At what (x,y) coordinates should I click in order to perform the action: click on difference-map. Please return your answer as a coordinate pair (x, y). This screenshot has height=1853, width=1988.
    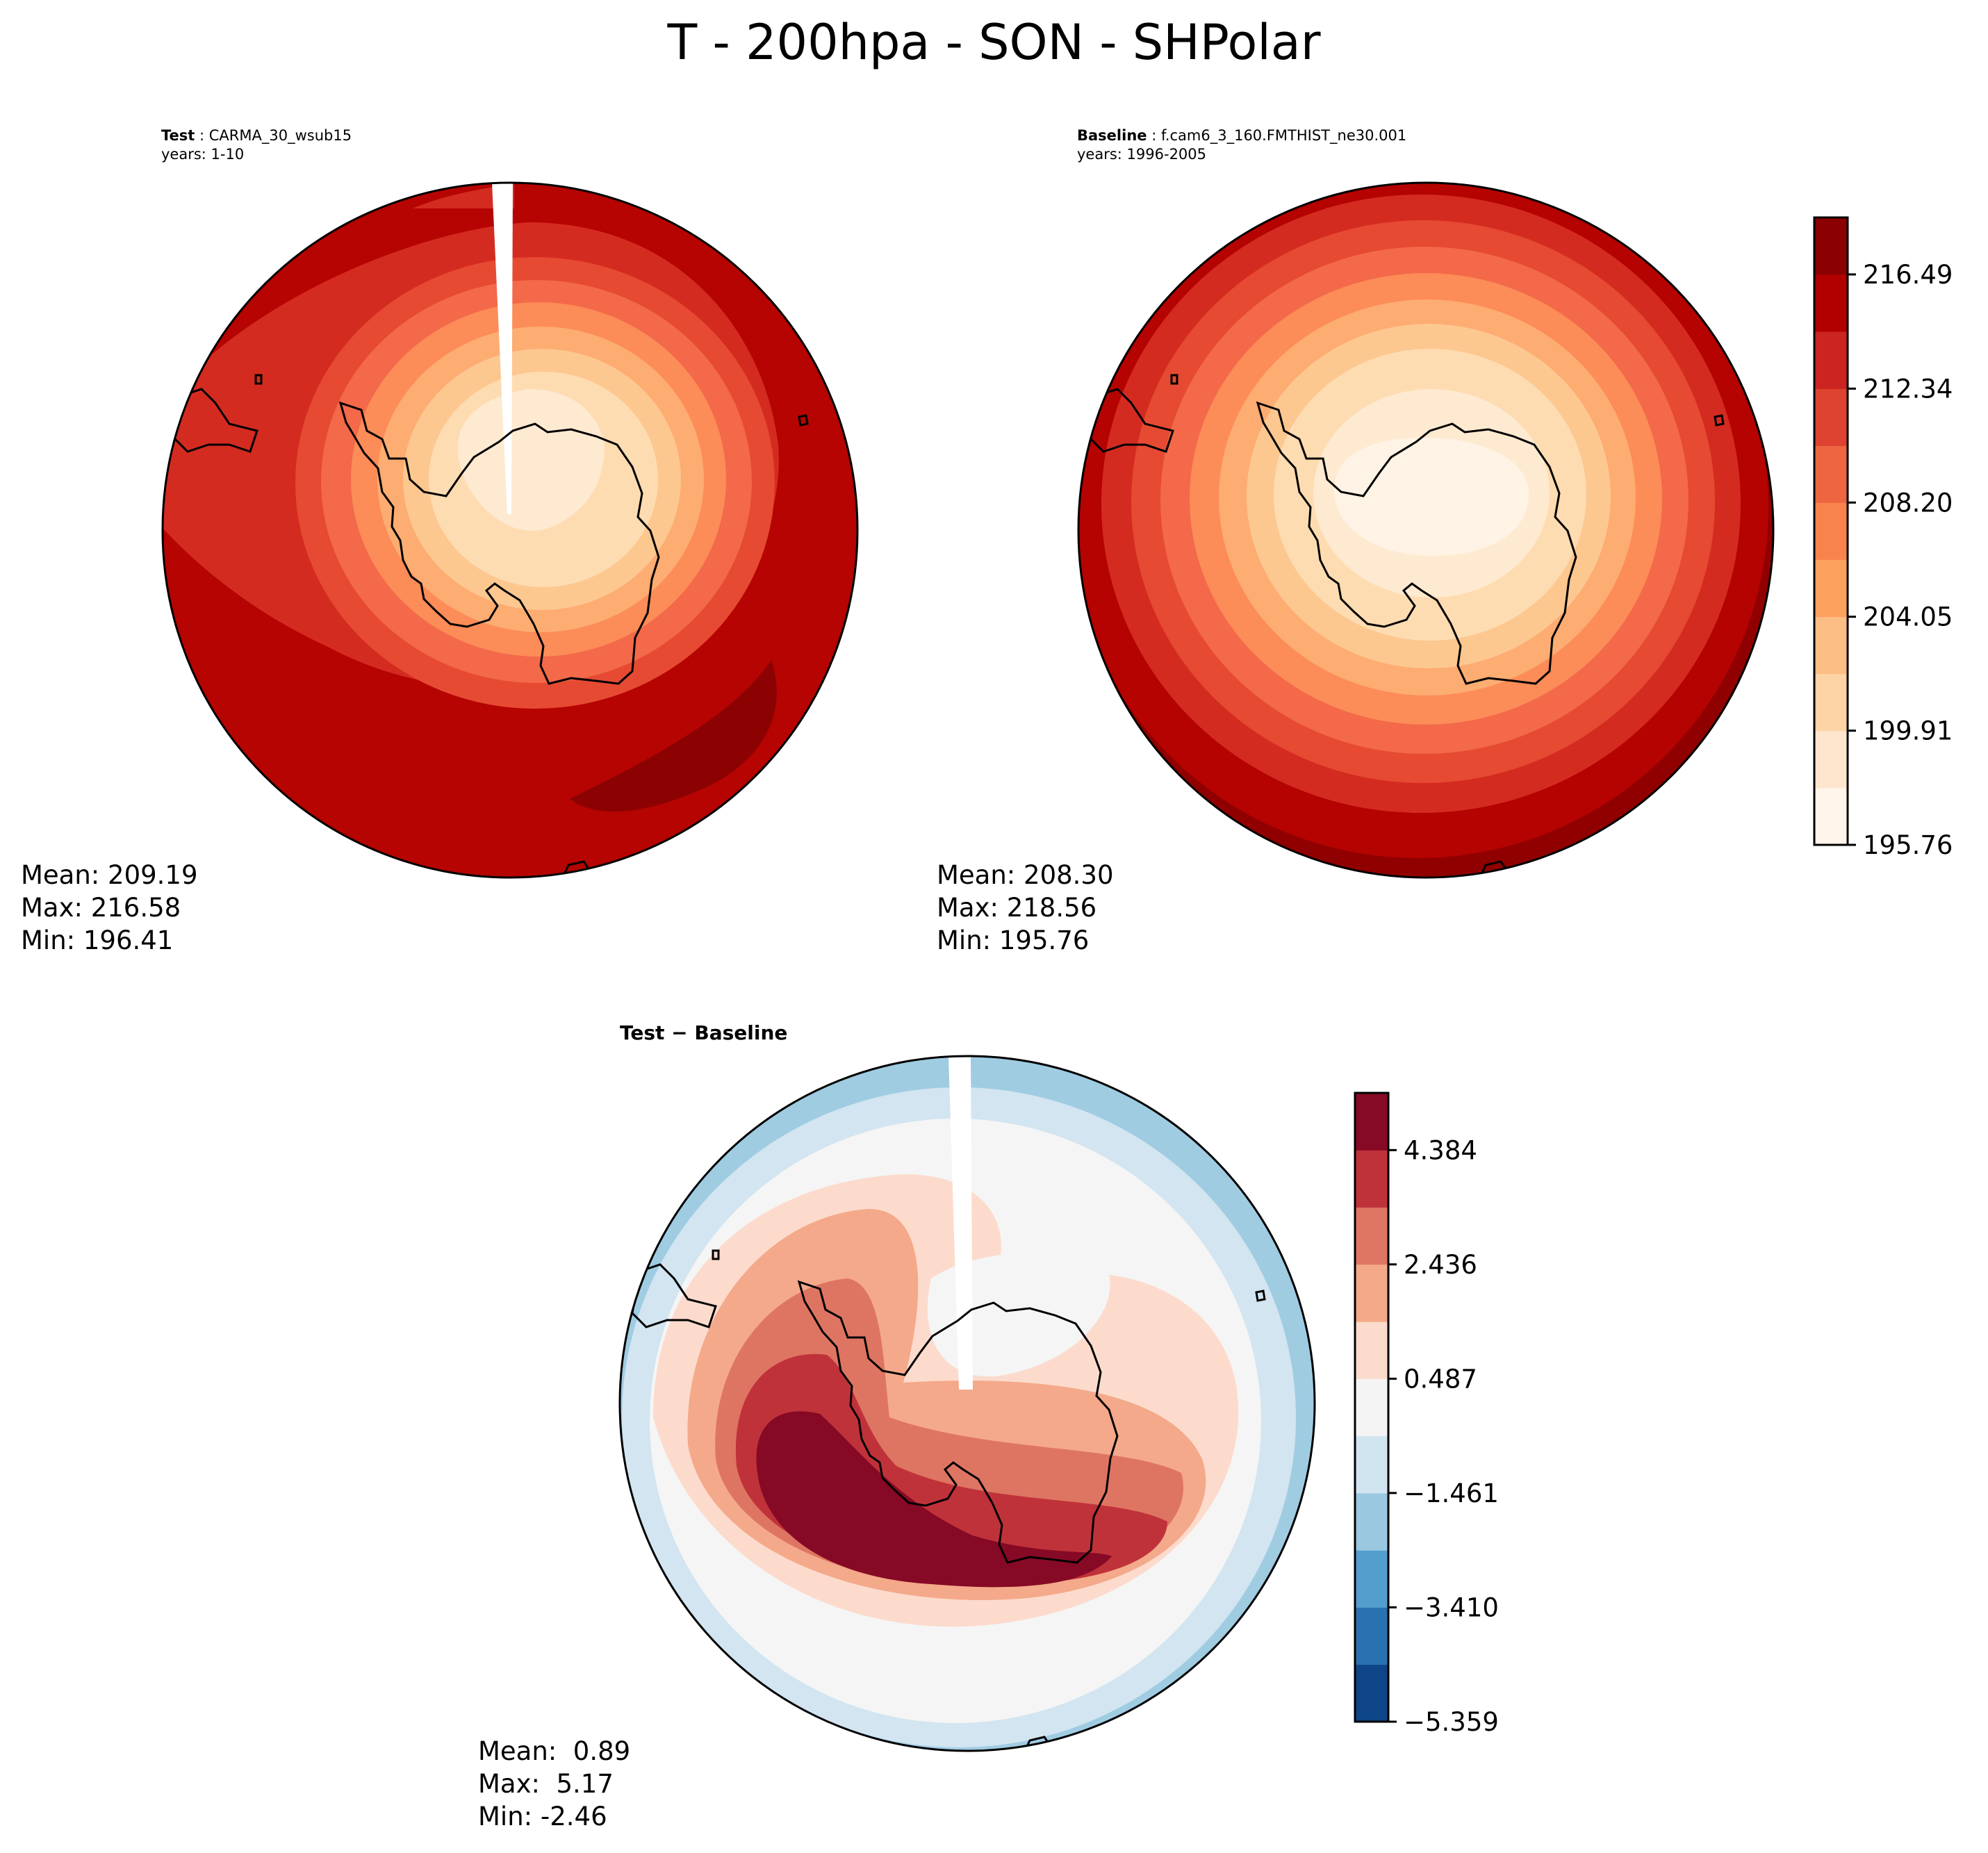
    Looking at the image, I should click on (967, 1403).